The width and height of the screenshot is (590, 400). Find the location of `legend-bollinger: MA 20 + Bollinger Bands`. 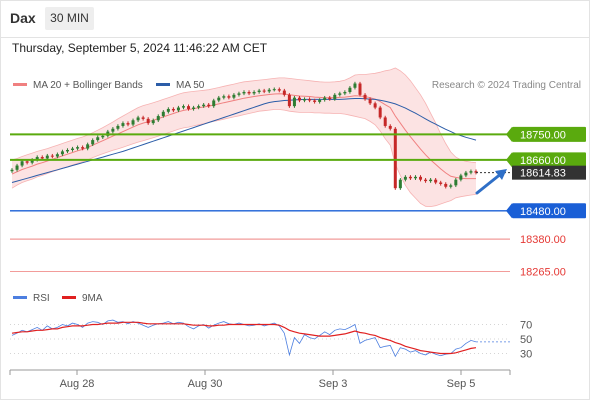

legend-bollinger: MA 20 + Bollinger Bands is located at coordinates (78, 85).